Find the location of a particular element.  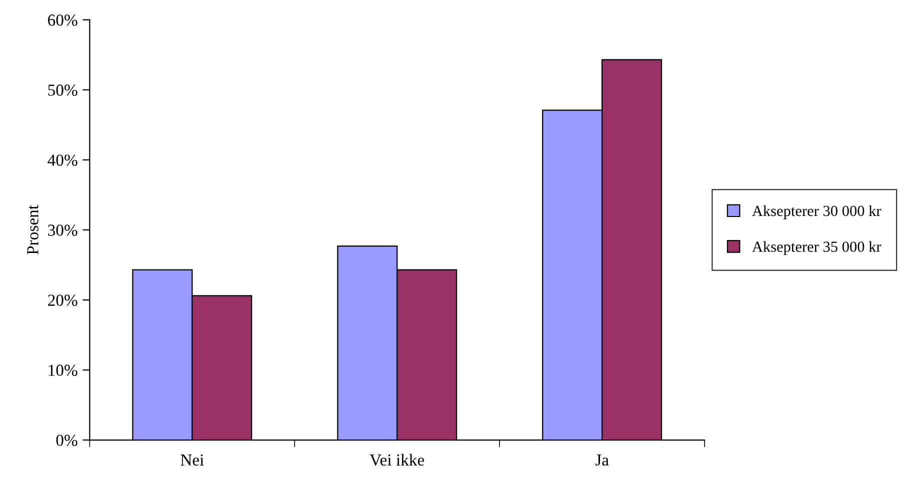

y-tick-label: 50% is located at coordinates (63, 90).